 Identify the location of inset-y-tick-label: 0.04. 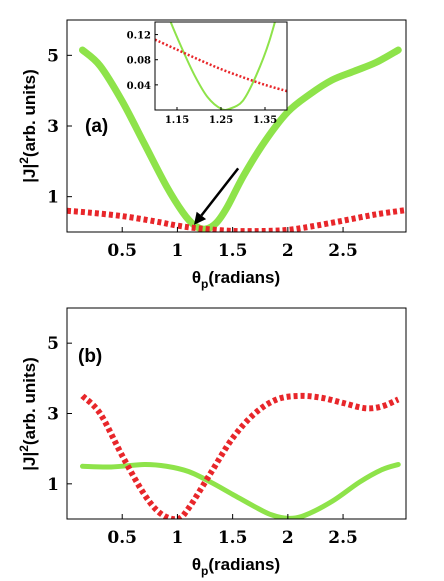
(139, 86).